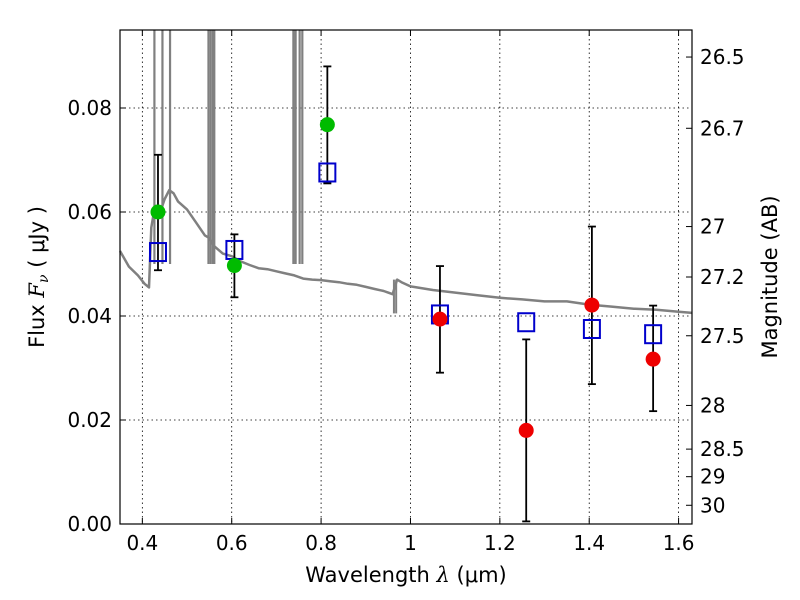 The width and height of the screenshot is (800, 600). What do you see at coordinates (500, 543) in the screenshot?
I see `x-tick-label: 1.2` at bounding box center [500, 543].